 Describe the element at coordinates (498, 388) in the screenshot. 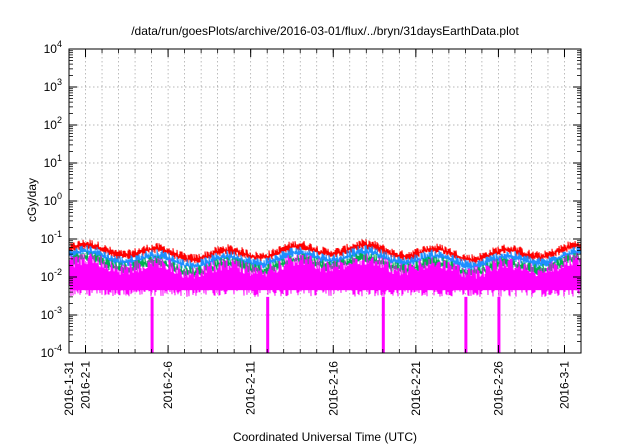

I see `x-tick-label: 2016-2-26` at that location.